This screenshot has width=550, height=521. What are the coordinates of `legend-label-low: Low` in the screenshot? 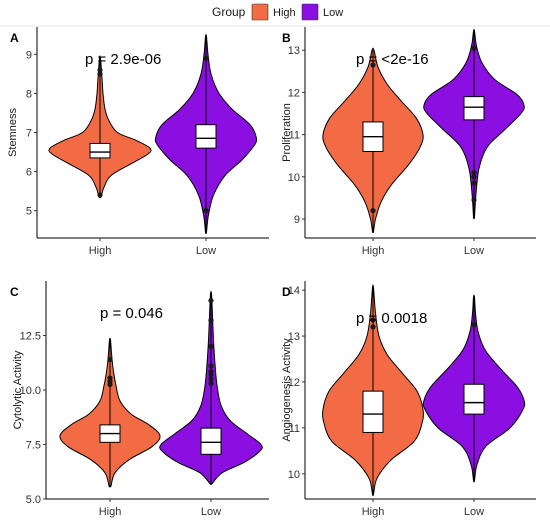 It's located at (333, 13).